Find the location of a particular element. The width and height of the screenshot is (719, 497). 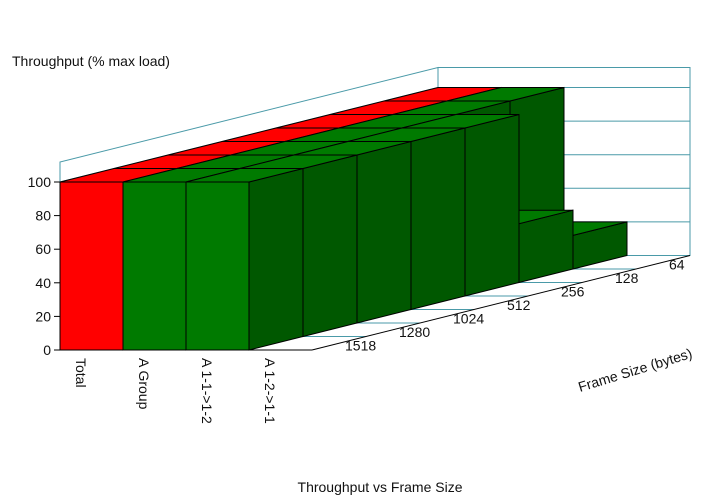

frame-size-label: 1518 is located at coordinates (360, 345).